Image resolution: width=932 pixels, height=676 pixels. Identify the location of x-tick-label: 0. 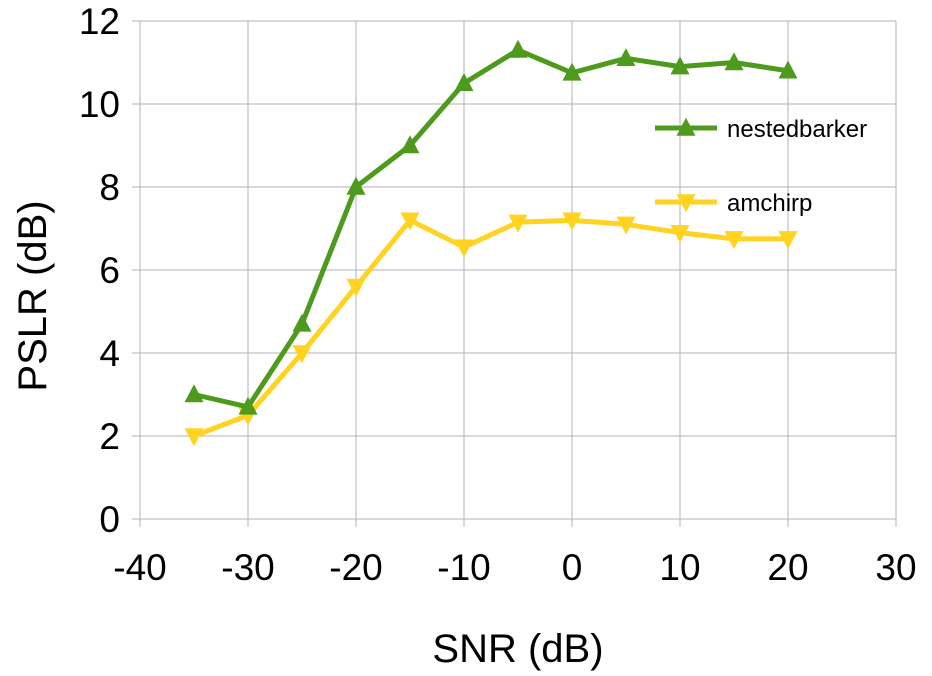
(572, 567).